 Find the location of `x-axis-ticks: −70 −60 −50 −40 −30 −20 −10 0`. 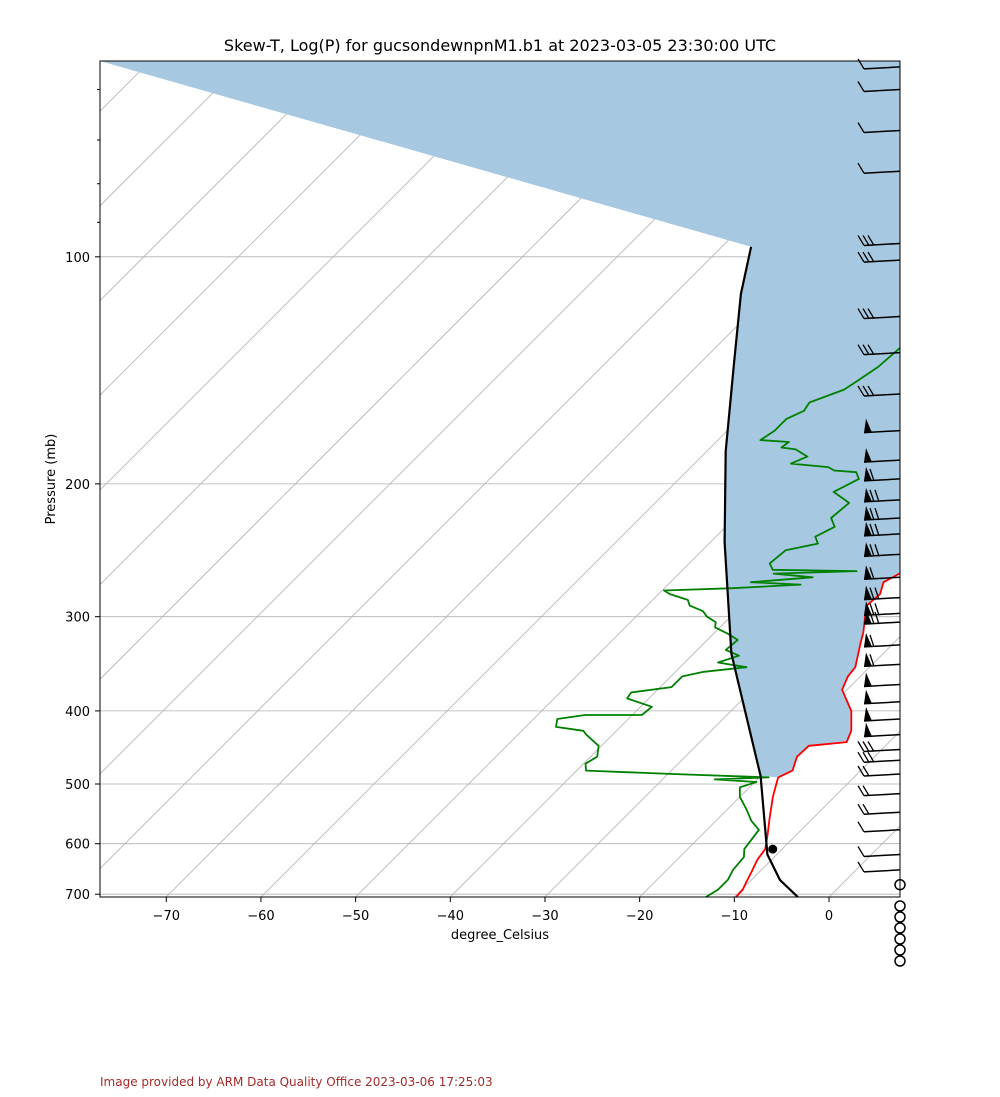

x-axis-ticks: −70 −60 −50 −40 −30 −20 −10 0 is located at coordinates (493, 910).